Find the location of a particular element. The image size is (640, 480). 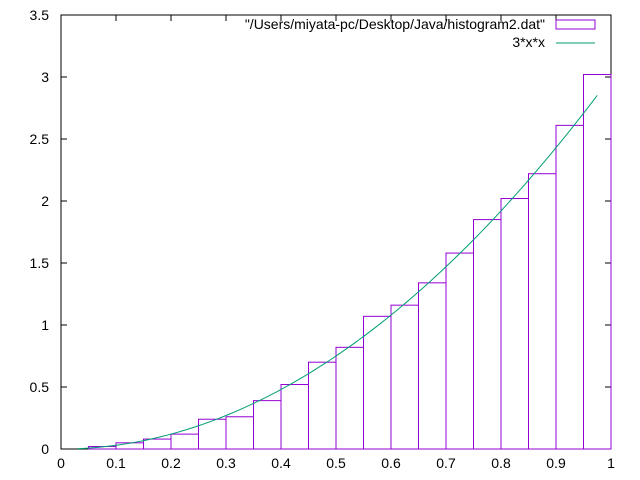

y-tick-label: 1.5 is located at coordinates (40, 263).